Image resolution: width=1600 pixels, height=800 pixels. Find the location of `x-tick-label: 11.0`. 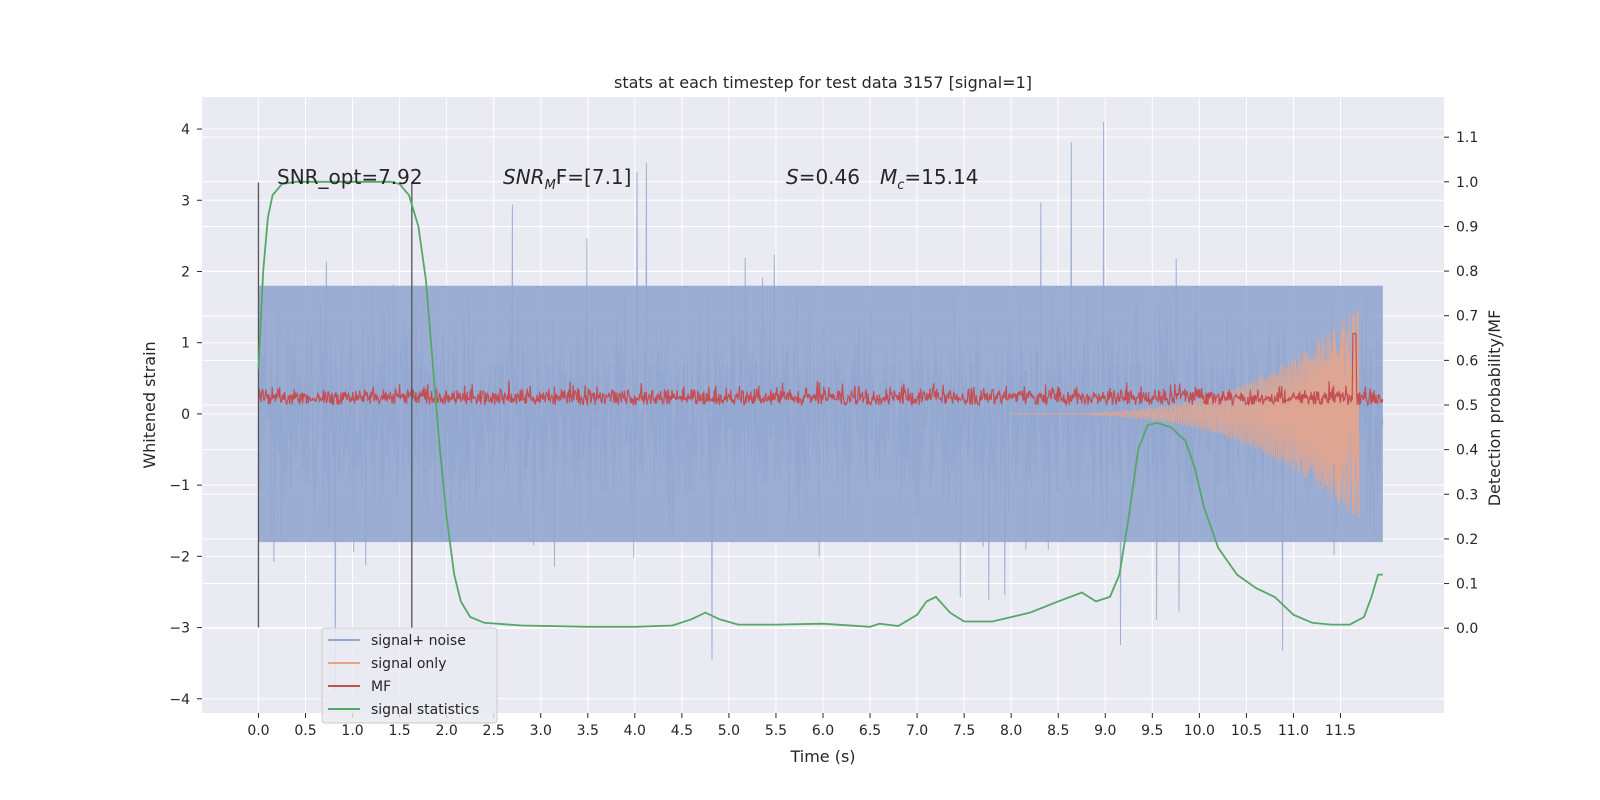

x-tick-label: 11.0 is located at coordinates (1293, 731).